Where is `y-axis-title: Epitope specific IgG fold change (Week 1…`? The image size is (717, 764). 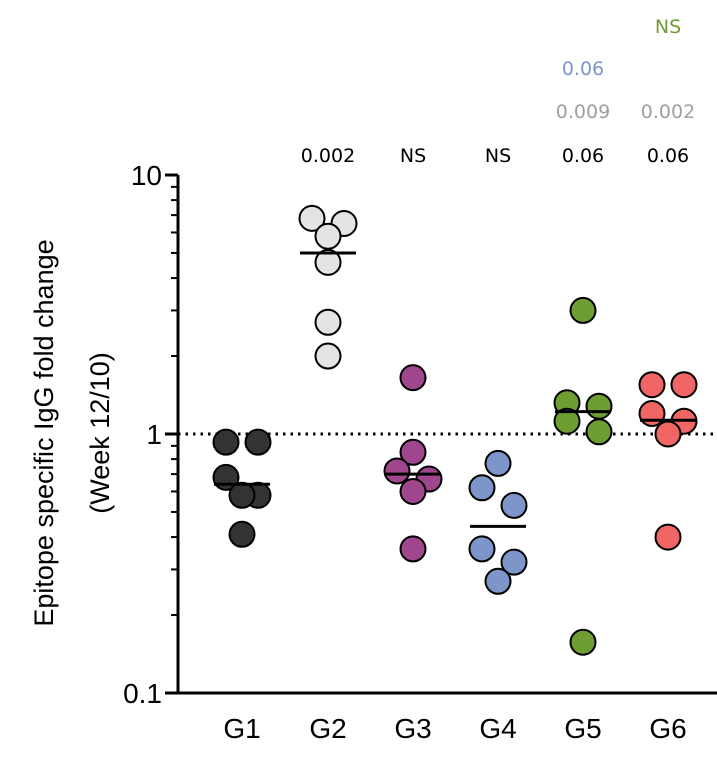
y-axis-title: Epitope specific IgG fold change (Week 1… is located at coordinates (72, 432).